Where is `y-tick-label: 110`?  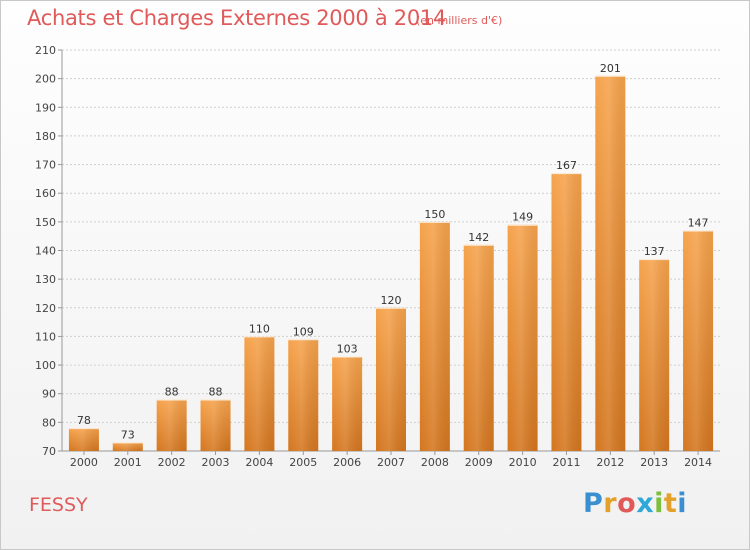 y-tick-label: 110 is located at coordinates (45, 336).